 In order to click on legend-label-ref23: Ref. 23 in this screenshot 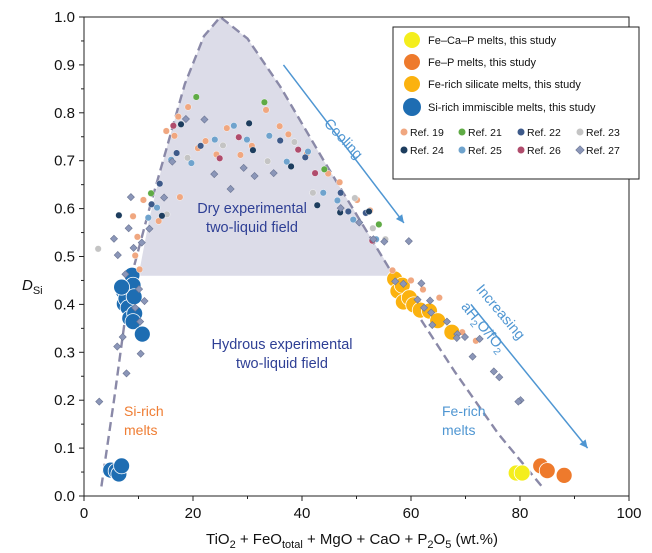, I will do `click(603, 133)`.